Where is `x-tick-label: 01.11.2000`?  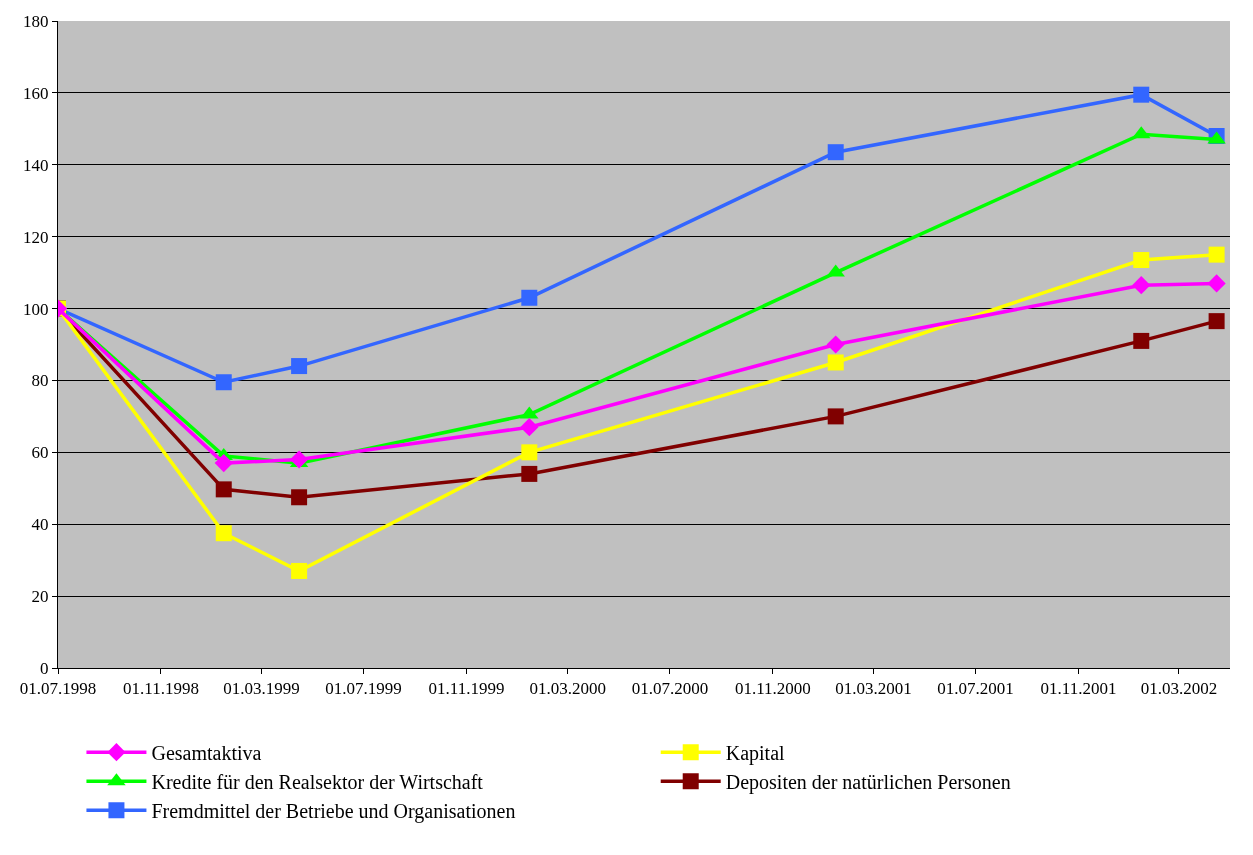
x-tick-label: 01.11.2000 is located at coordinates (772, 689).